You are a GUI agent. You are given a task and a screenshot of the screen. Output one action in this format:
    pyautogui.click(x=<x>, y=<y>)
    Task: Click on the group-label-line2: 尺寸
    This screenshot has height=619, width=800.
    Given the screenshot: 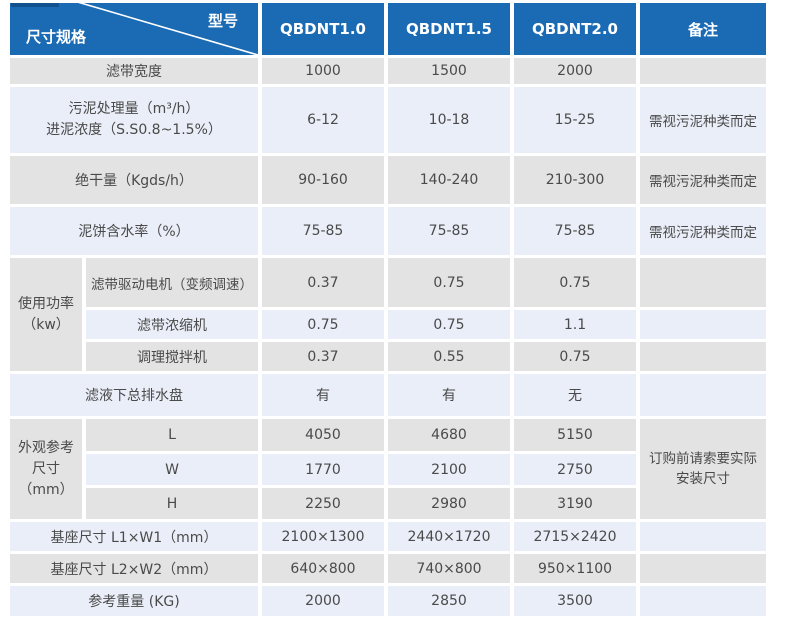 What is the action you would take?
    pyautogui.click(x=46, y=468)
    